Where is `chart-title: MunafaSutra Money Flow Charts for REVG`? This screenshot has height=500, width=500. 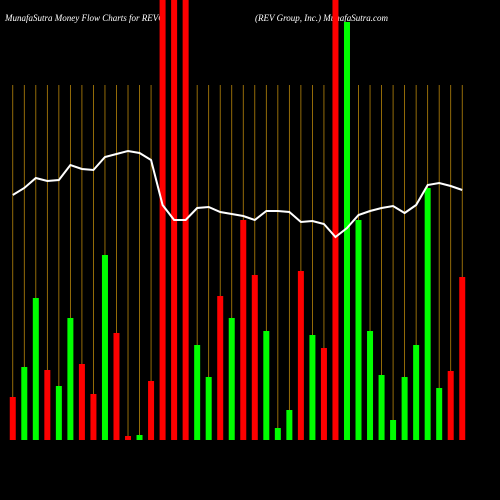
chart-title: MunafaSutra Money Flow Charts for REVG is located at coordinates (84, 18).